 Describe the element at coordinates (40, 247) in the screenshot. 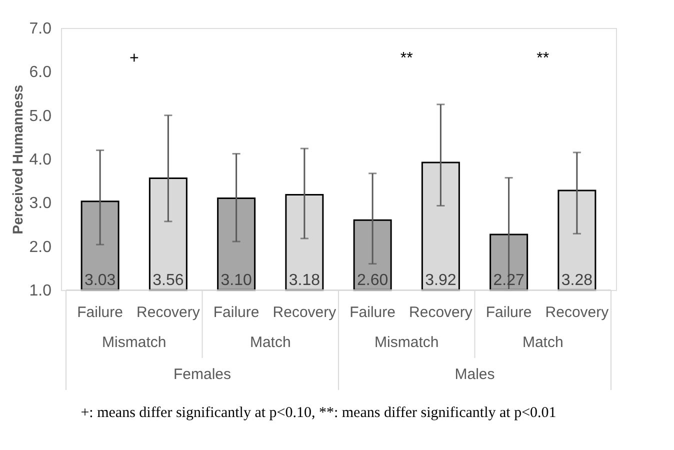

I see `y-tick-label: 2.0` at that location.